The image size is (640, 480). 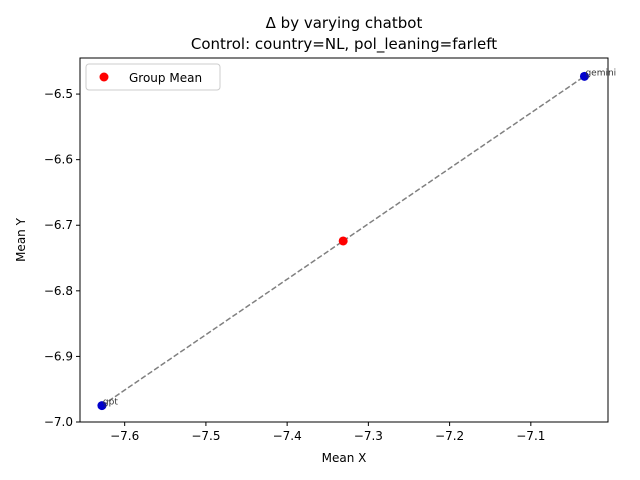 I want to click on chart-subtitle: Control: country=NL, pol_leaning=farleft, so click(x=344, y=44).